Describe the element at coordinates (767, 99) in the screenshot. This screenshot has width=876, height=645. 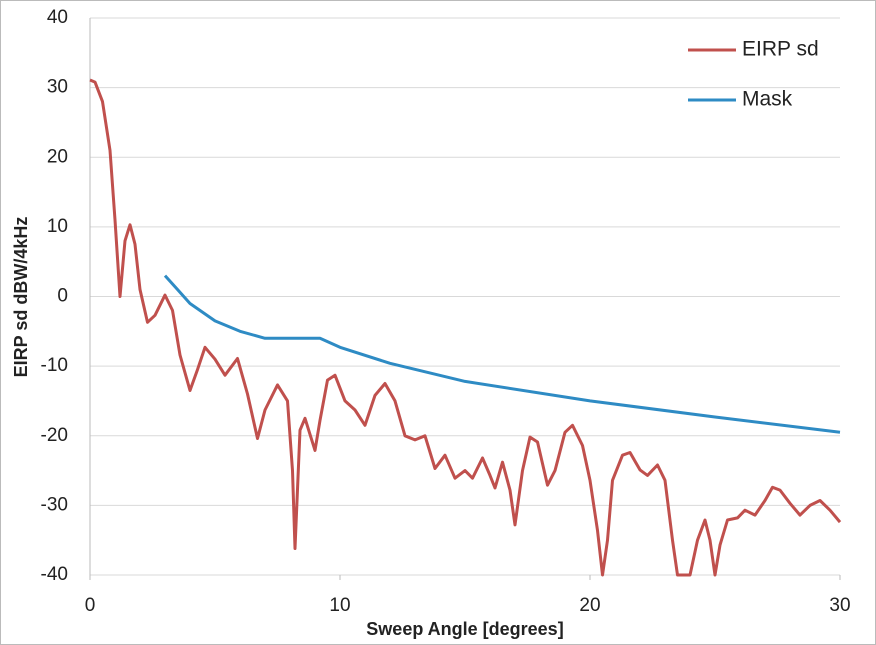
I see `legend-label: Mask` at that location.